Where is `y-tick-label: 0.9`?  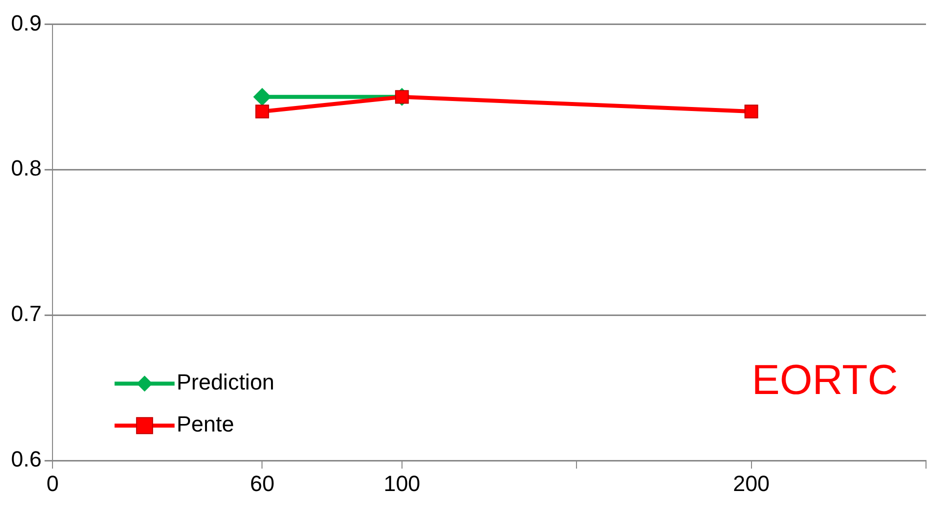
y-tick-label: 0.9 is located at coordinates (26, 23).